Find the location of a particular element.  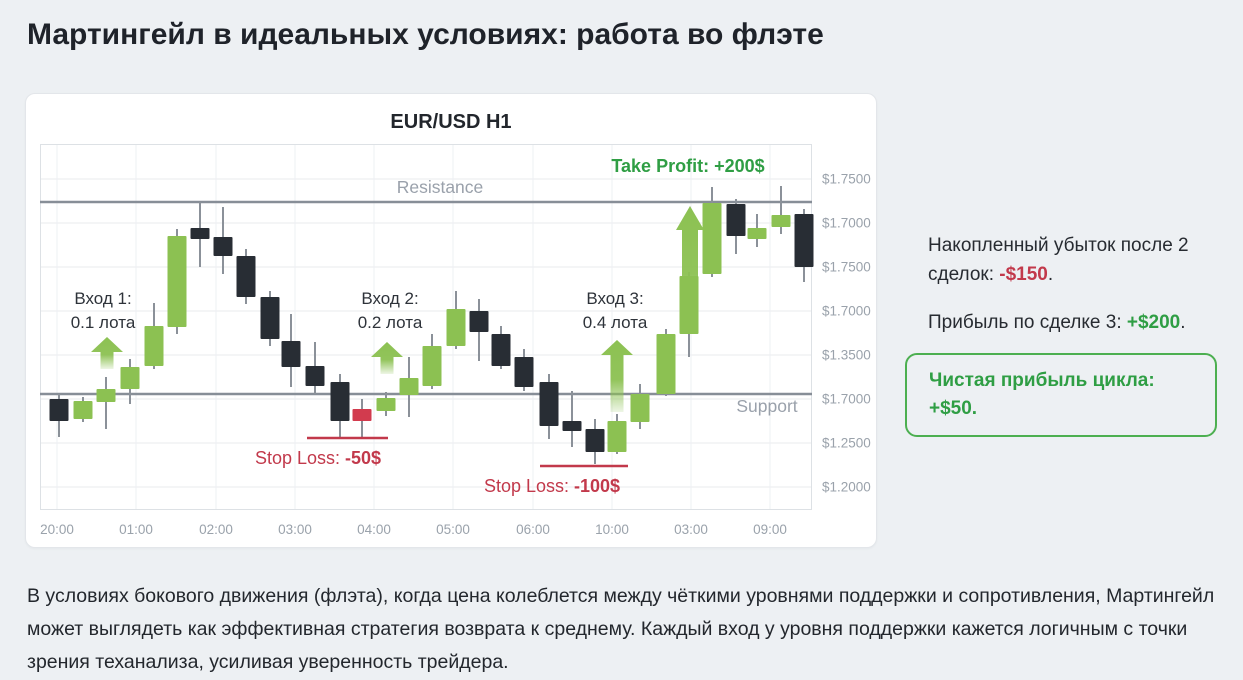

entry-label-line1: Вход 2: is located at coordinates (389, 298).